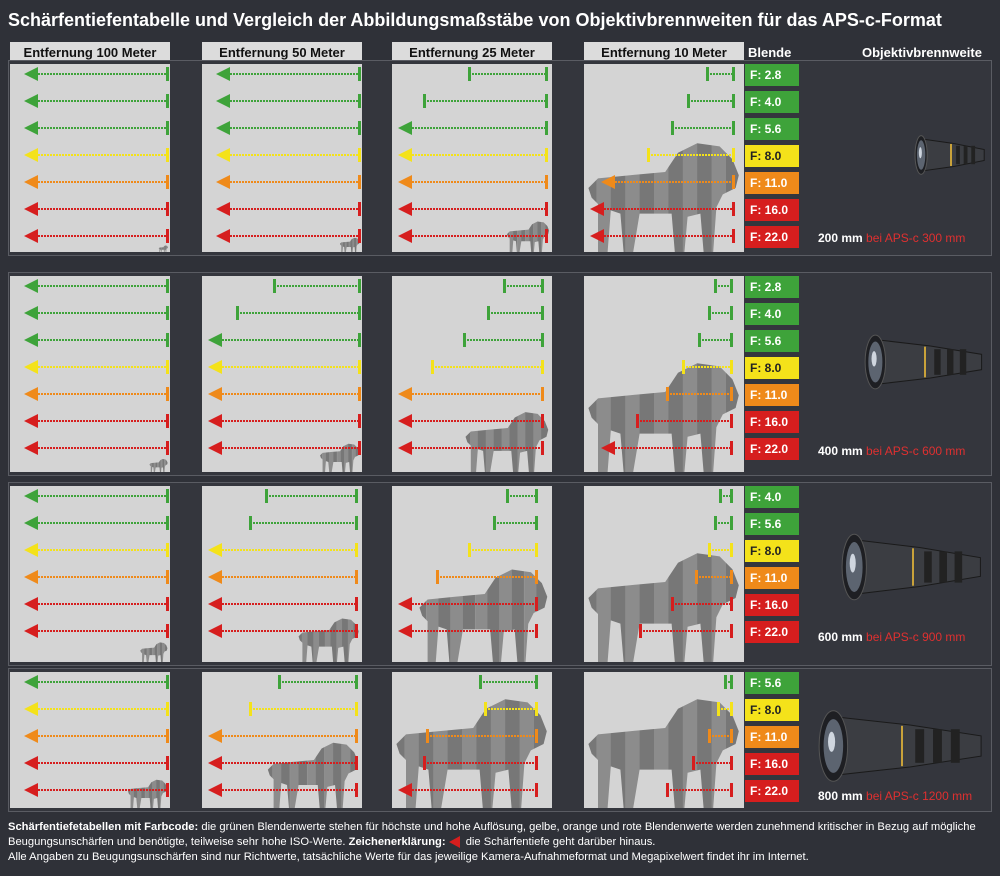  I want to click on column-header-50m: Entfernung 50 Meter, so click(282, 53).